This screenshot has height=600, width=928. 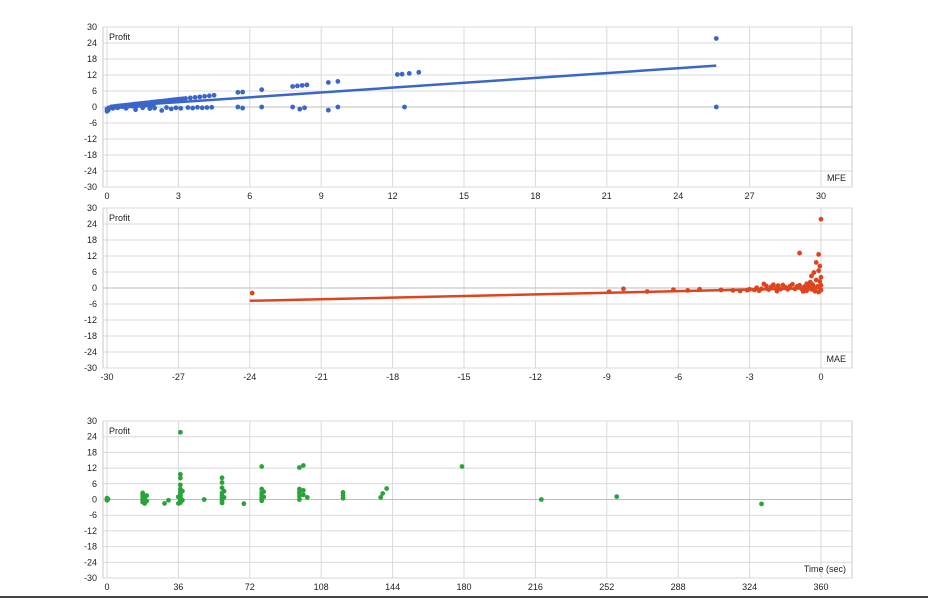 What do you see at coordinates (463, 587) in the screenshot?
I see `x-tick-label: 180` at bounding box center [463, 587].